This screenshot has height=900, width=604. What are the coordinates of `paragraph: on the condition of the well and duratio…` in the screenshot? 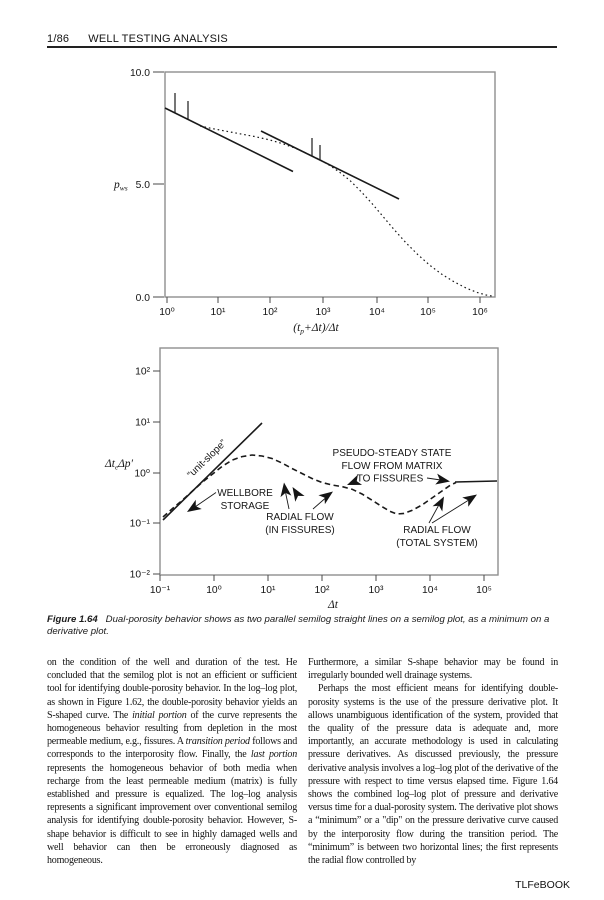 It's located at (172, 762).